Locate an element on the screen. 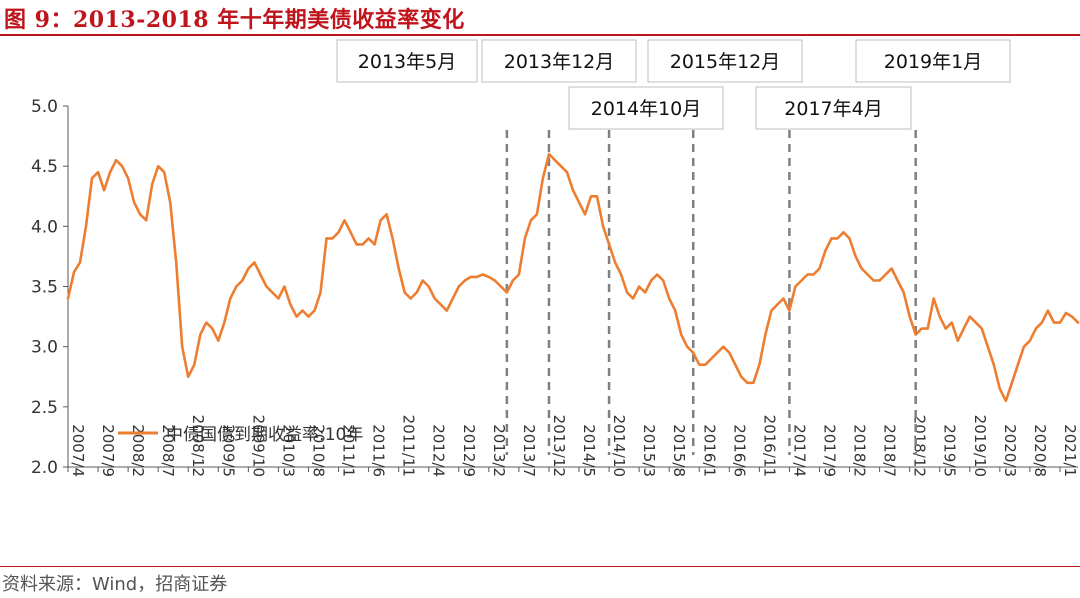 Image resolution: width=1080 pixels, height=598 pixels. x-tick-label: 2015/3 is located at coordinates (649, 450).